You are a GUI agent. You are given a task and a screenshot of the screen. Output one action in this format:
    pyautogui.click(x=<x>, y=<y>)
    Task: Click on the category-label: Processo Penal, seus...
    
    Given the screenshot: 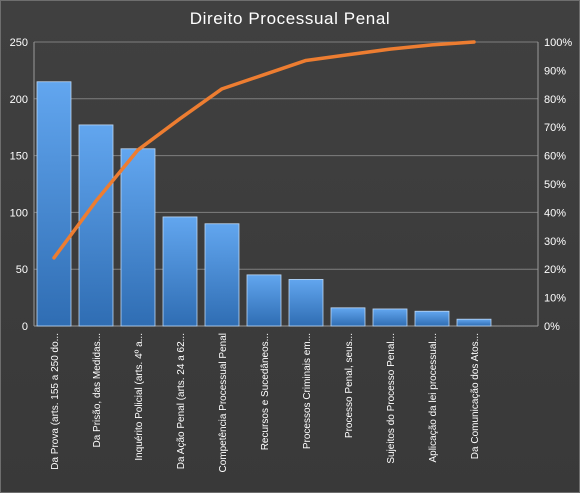 What is the action you would take?
    pyautogui.click(x=349, y=385)
    